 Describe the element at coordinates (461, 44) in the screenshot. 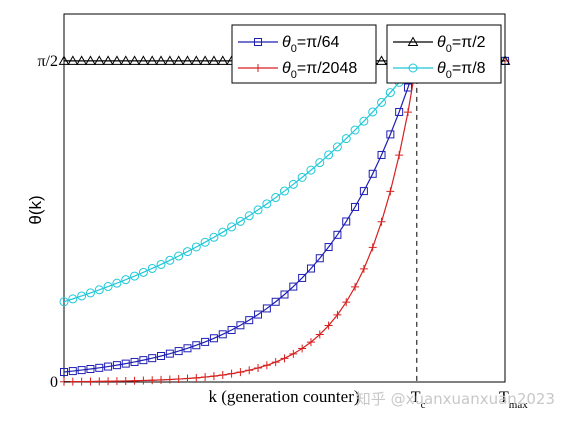

I see `legend-label-2: θ0=π/2` at that location.